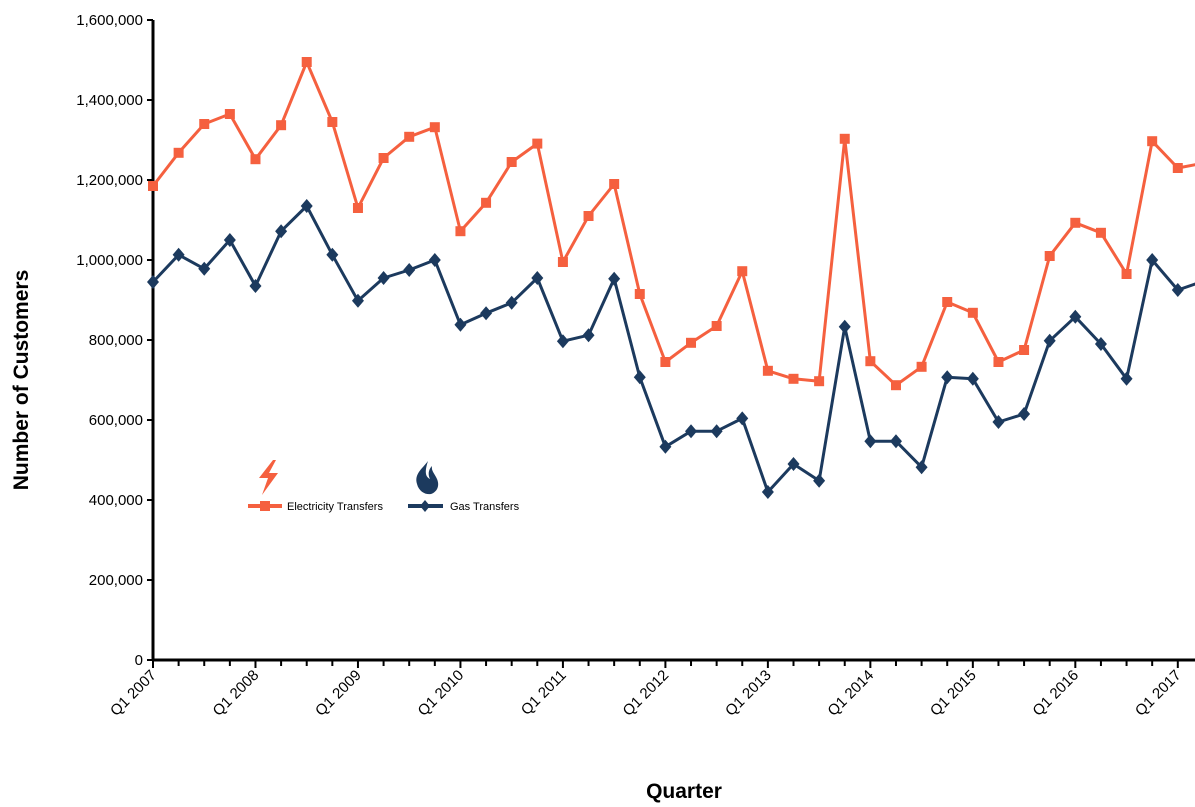 The image size is (1195, 807). What do you see at coordinates (109, 260) in the screenshot?
I see `y-tick-label: 1,000,000` at bounding box center [109, 260].